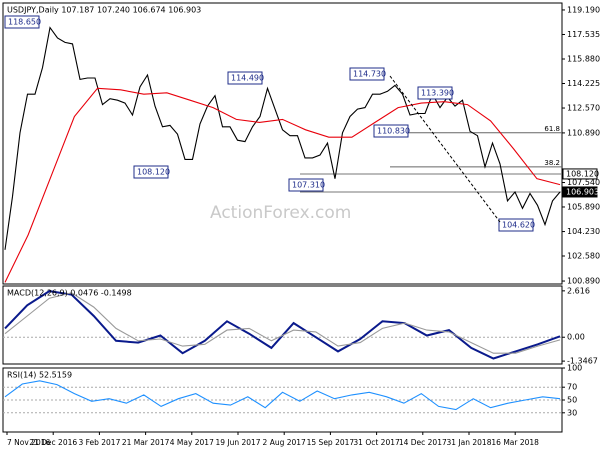 This screenshot has width=600, height=450. I want to click on y-tick-label: 30, so click(572, 412).